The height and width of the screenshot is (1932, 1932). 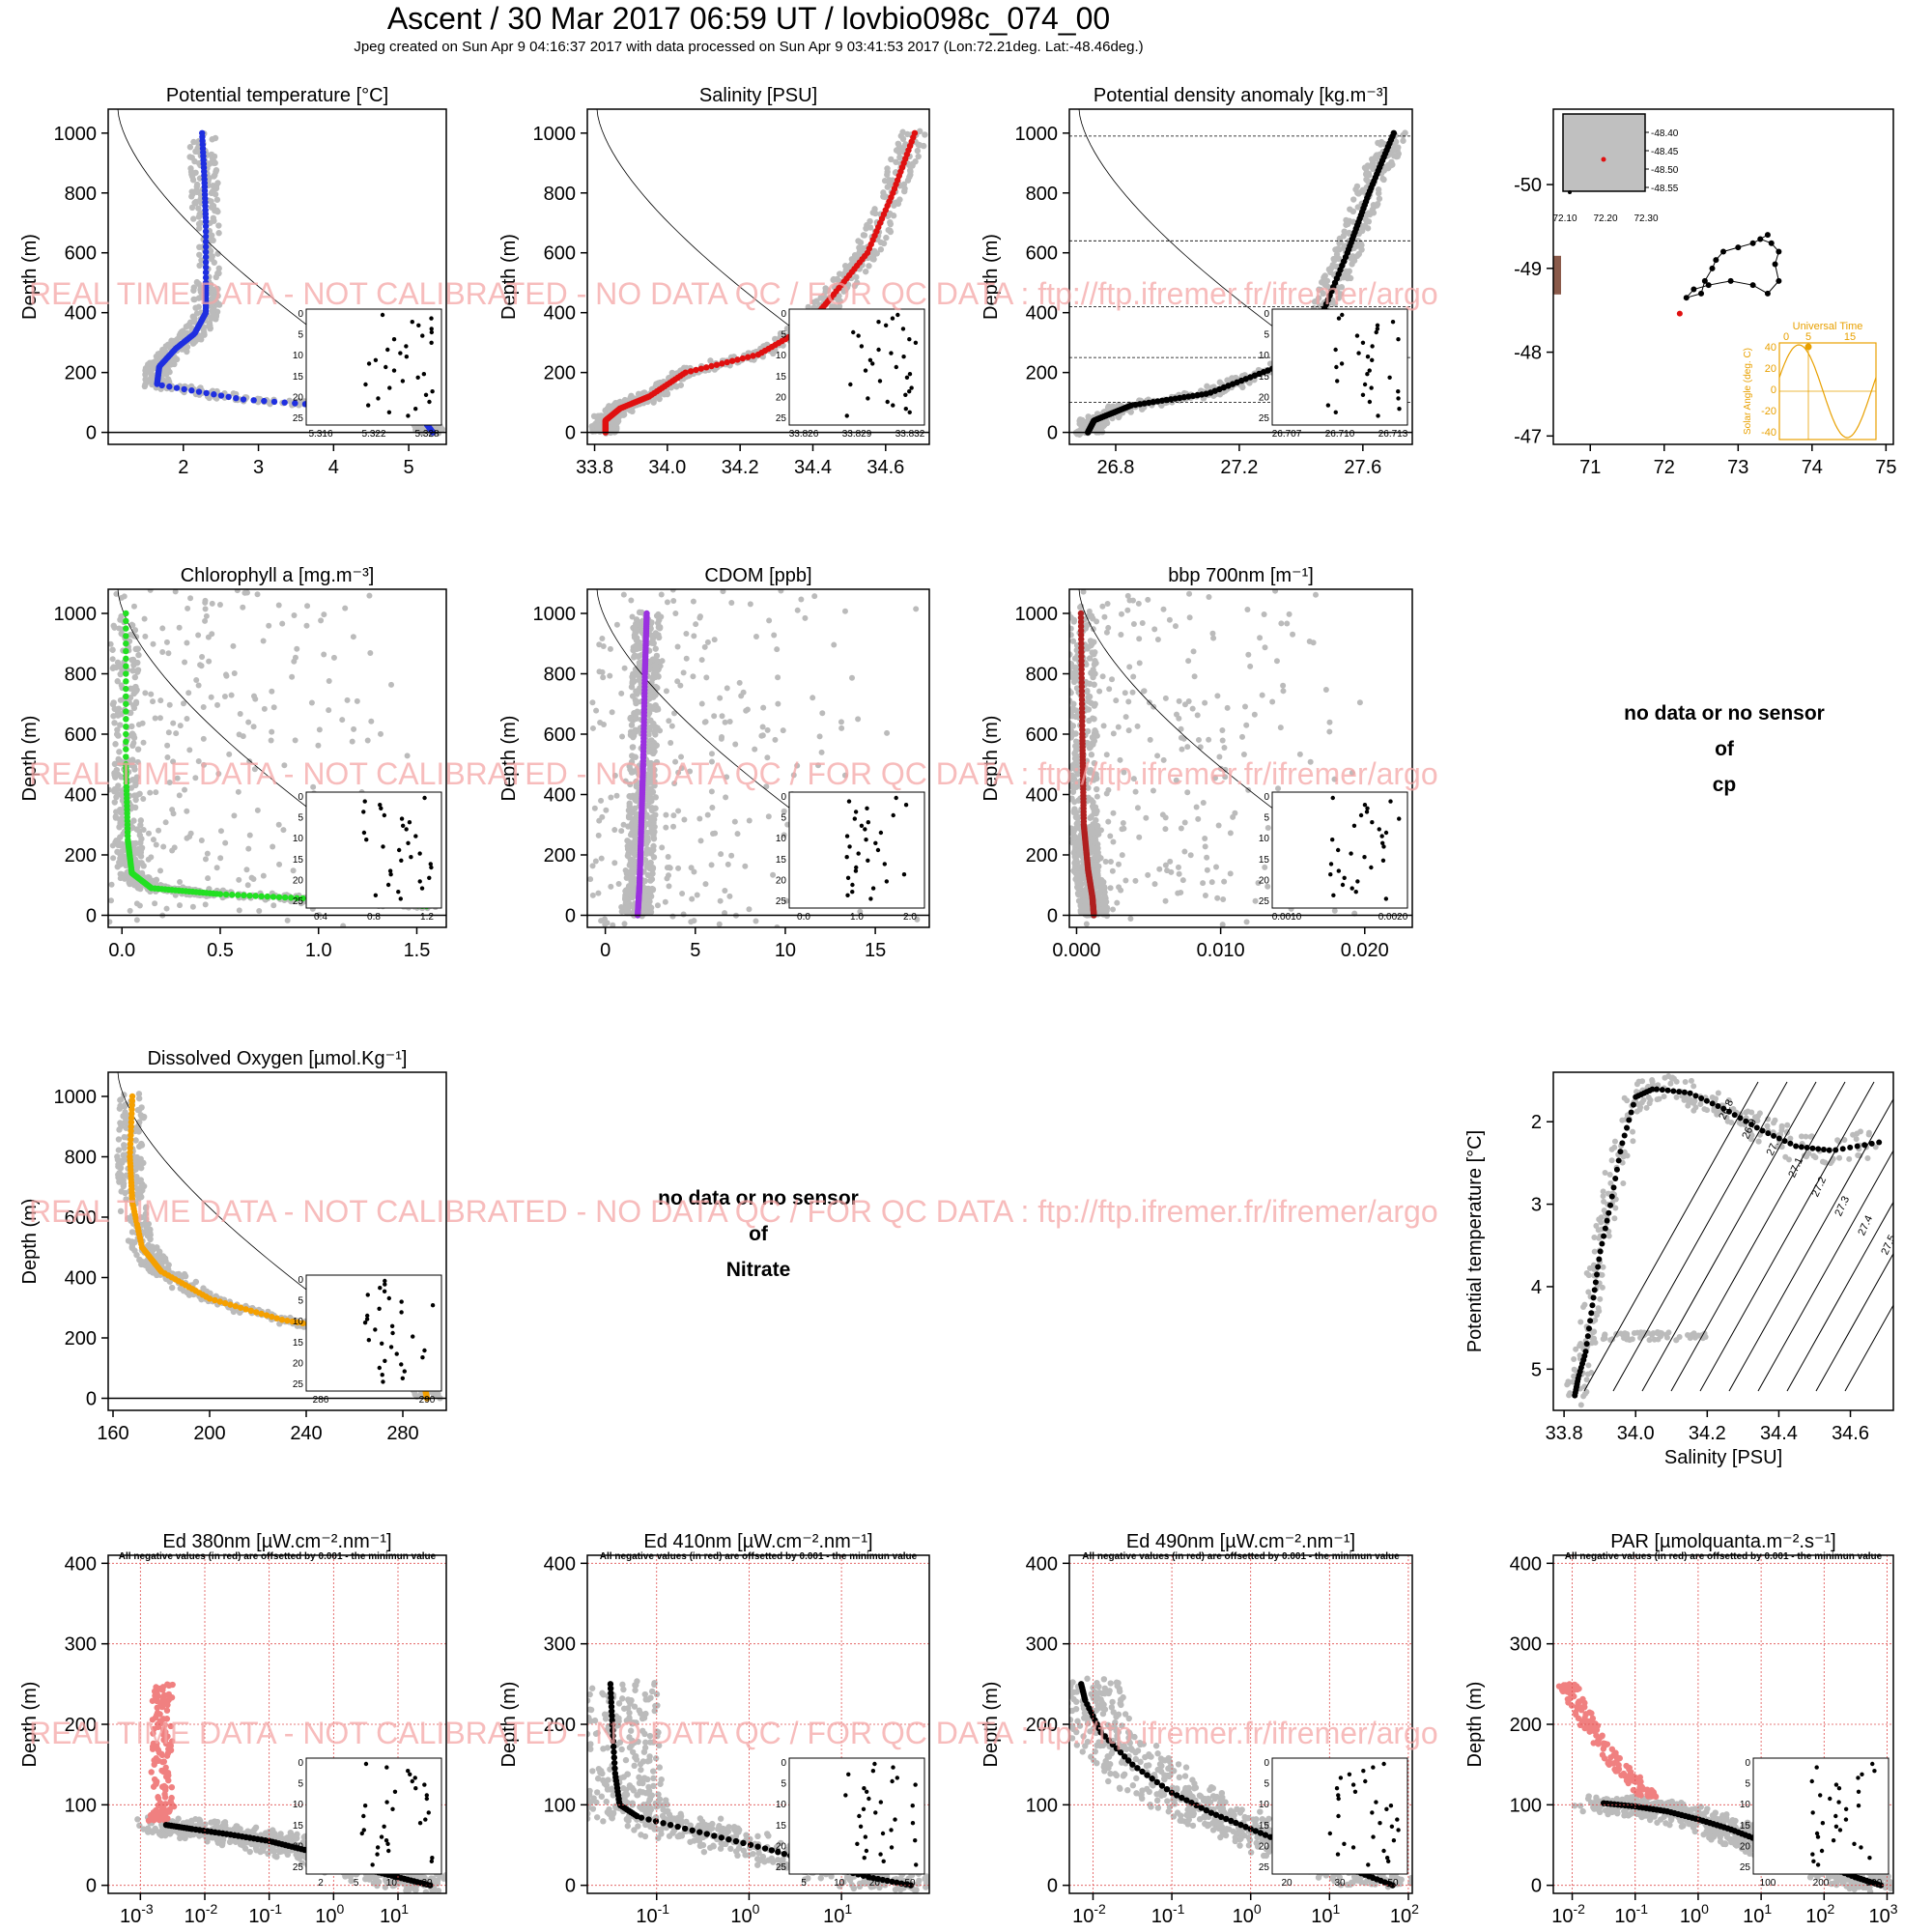 I want to click on ytick-label: 0, so click(x=570, y=916).